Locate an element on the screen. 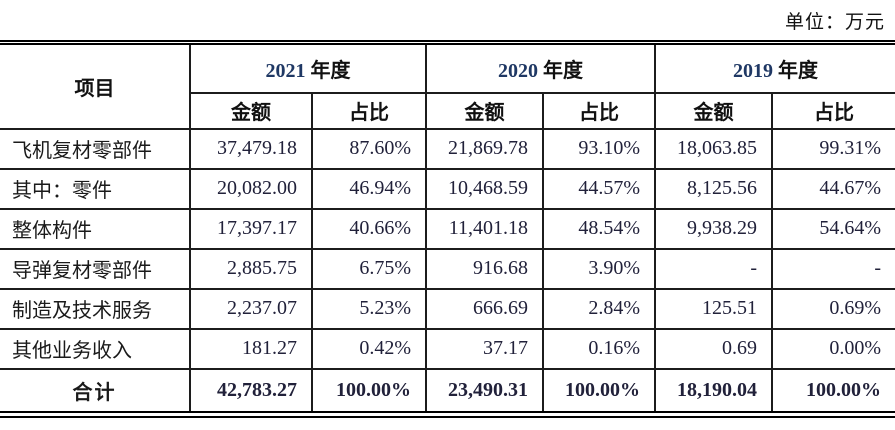  year-header-2020: 2020 年度 is located at coordinates (540, 67).